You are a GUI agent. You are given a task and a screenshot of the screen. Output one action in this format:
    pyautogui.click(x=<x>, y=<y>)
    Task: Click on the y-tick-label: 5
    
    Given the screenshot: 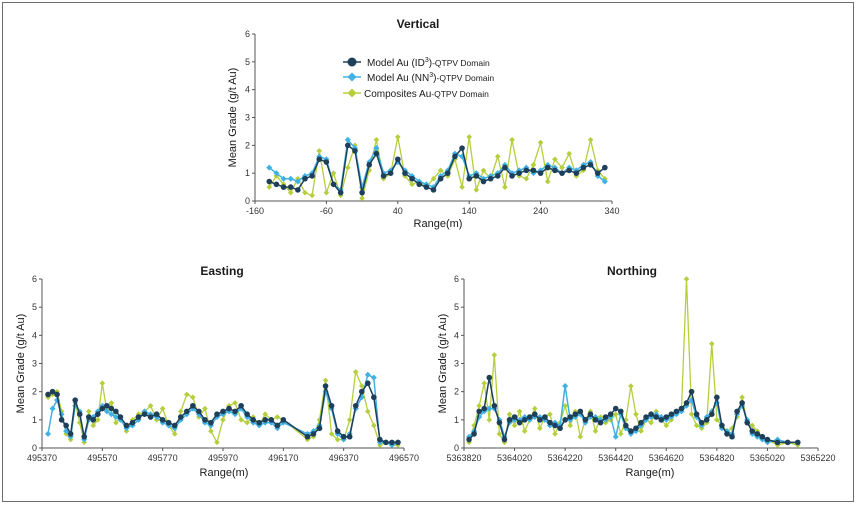 What is the action you would take?
    pyautogui.click(x=34, y=307)
    